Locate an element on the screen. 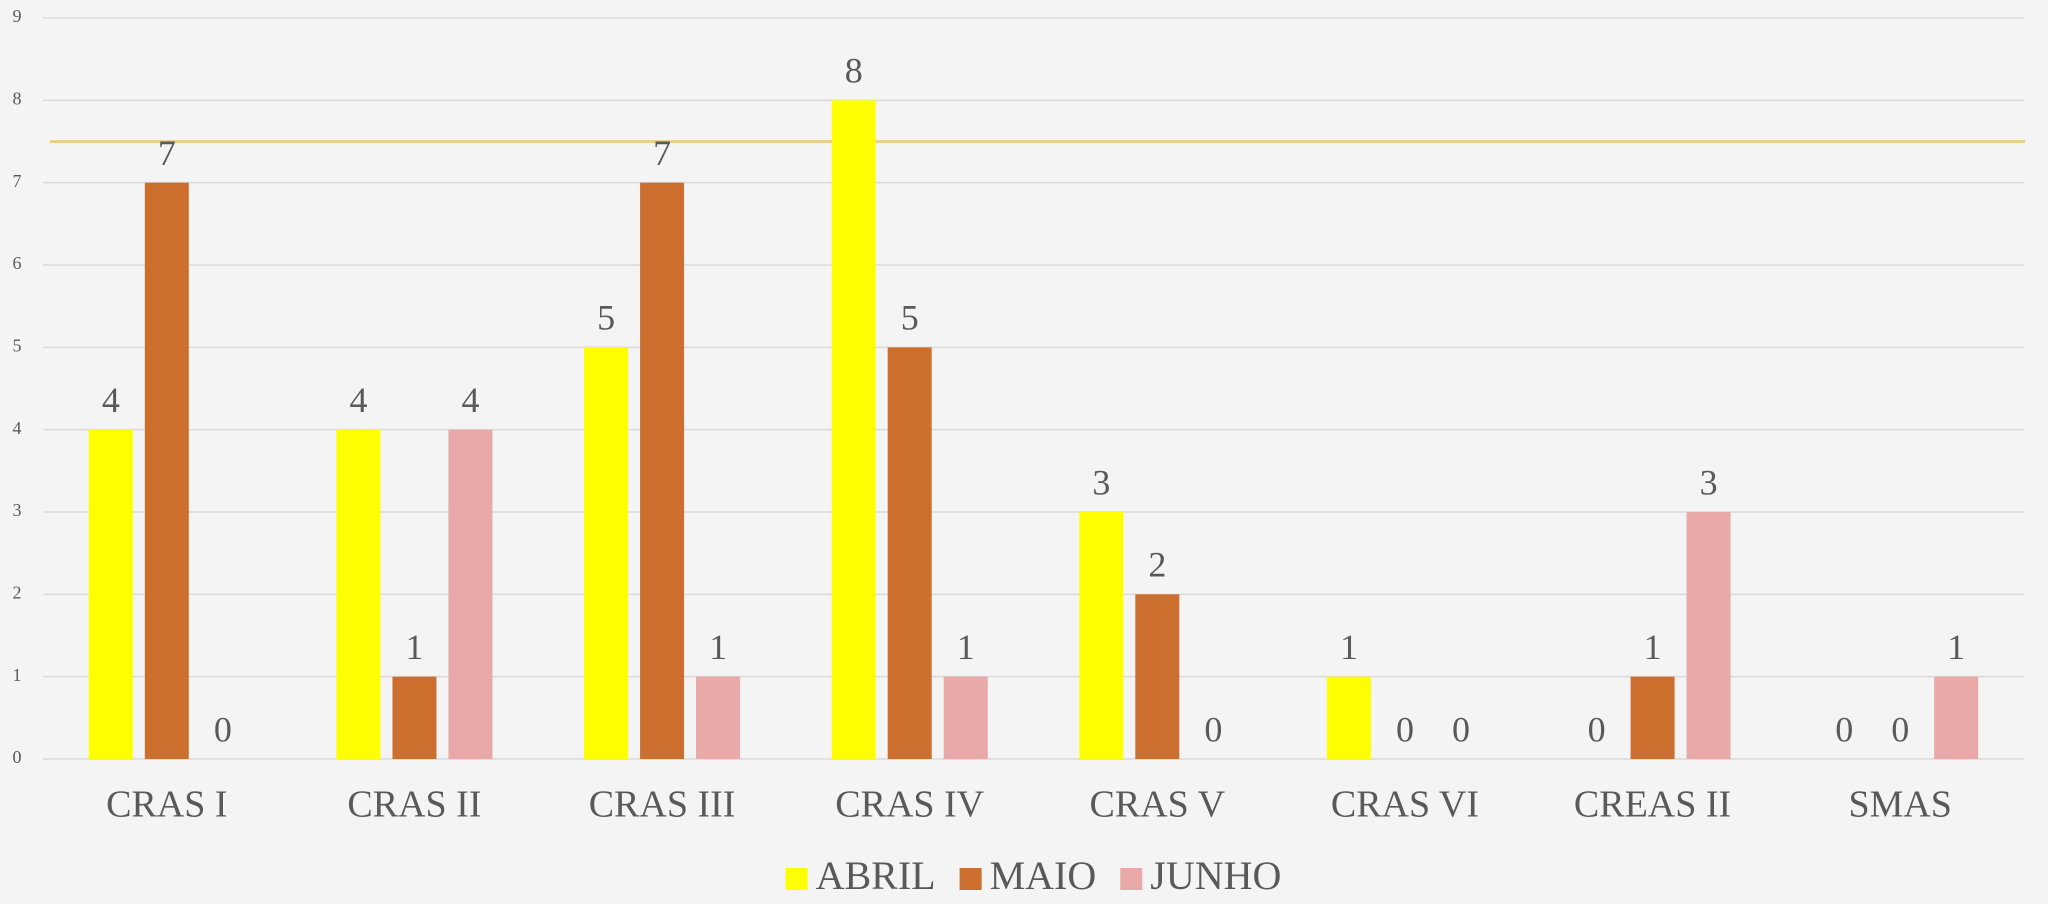 This screenshot has height=904, width=2048. data-label: 2 is located at coordinates (1157, 565).